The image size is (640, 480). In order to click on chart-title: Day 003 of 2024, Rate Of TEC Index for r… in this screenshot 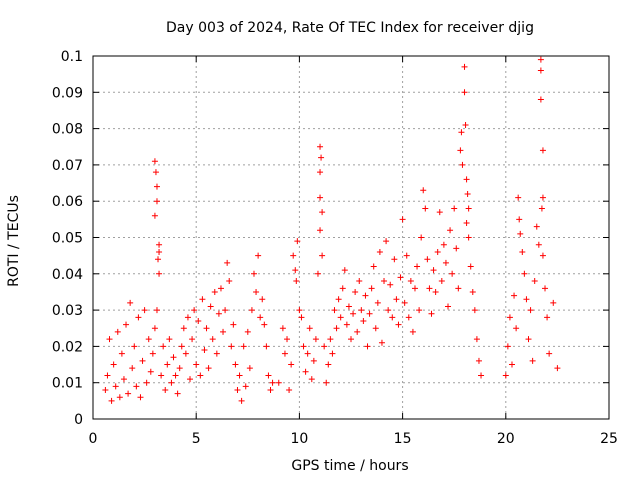, I will do `click(350, 28)`.